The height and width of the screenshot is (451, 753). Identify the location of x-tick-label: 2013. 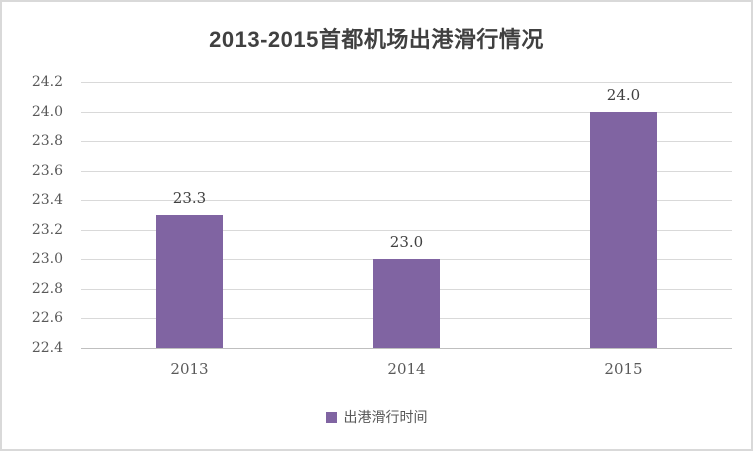
(189, 369).